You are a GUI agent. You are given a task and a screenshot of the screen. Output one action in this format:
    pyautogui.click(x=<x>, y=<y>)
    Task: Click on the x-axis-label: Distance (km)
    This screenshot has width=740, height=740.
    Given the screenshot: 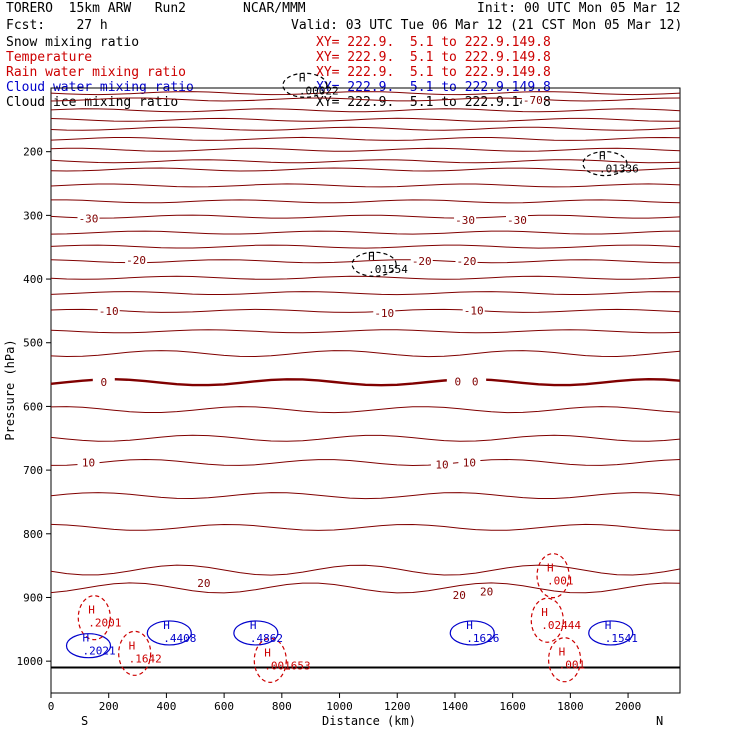 What is the action you would take?
    pyautogui.click(x=369, y=721)
    